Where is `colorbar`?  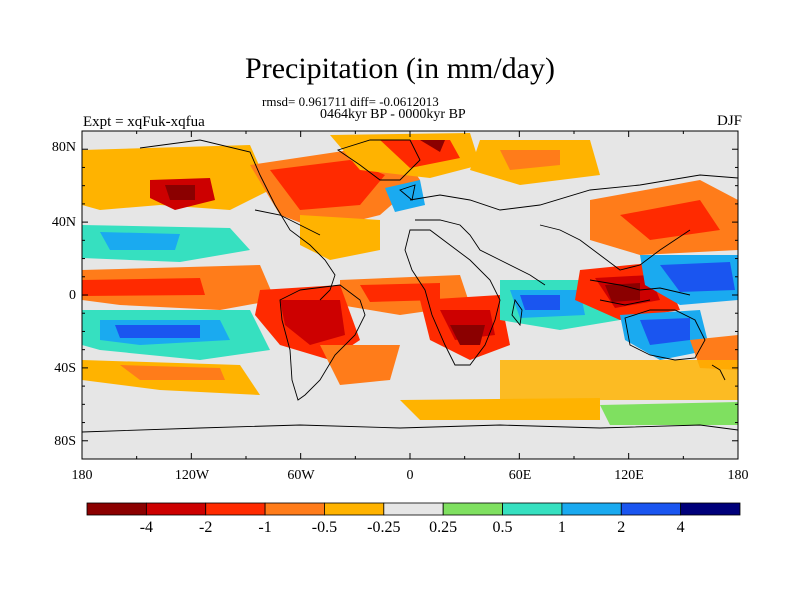 colorbar is located at coordinates (413, 509).